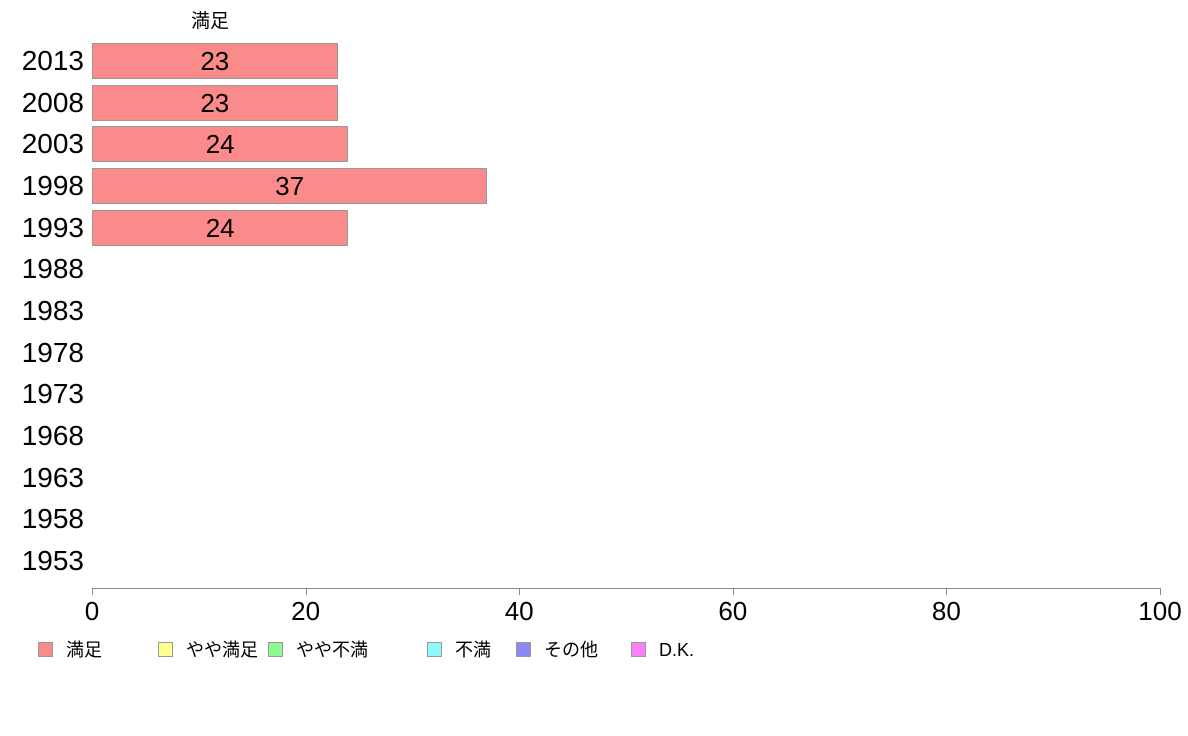 This screenshot has height=736, width=1188. I want to click on bar-value-1993: 24, so click(220, 227).